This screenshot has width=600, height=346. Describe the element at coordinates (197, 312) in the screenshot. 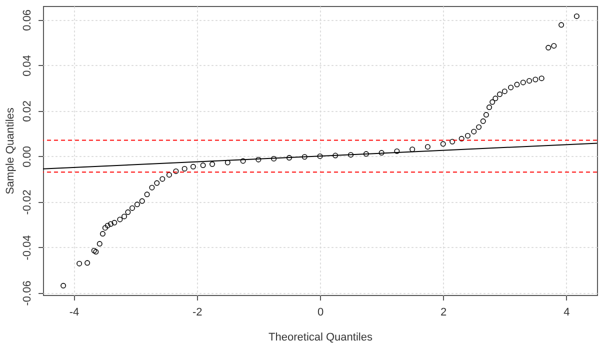

I see `x-tick-label: -2` at that location.